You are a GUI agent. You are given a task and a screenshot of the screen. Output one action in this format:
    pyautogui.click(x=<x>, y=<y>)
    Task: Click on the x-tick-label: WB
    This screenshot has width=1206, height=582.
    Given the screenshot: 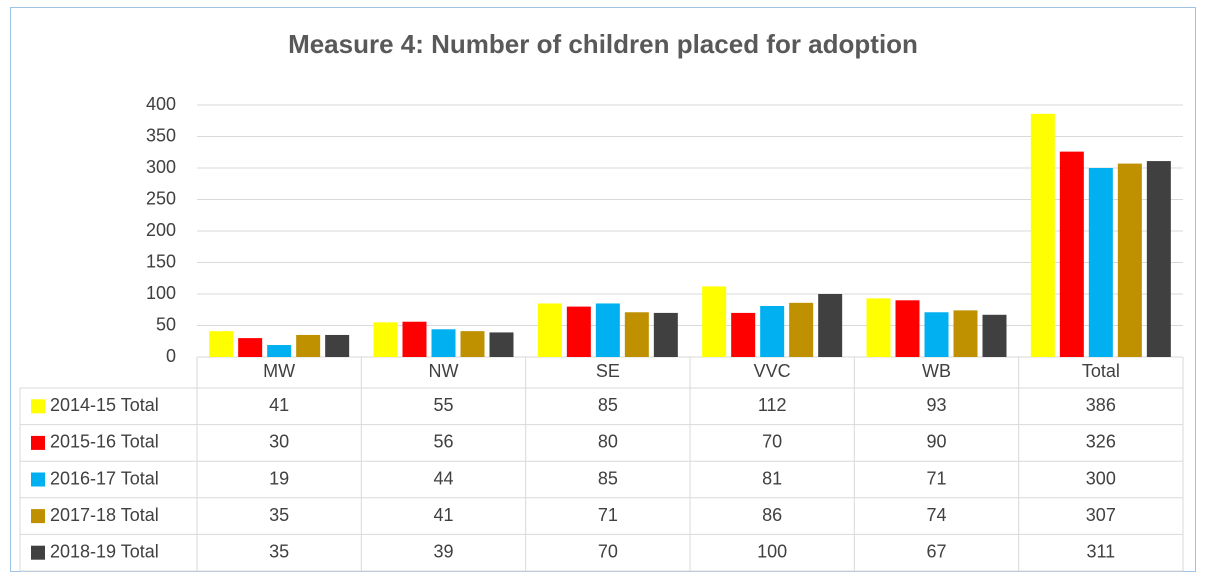 What is the action you would take?
    pyautogui.click(x=936, y=371)
    